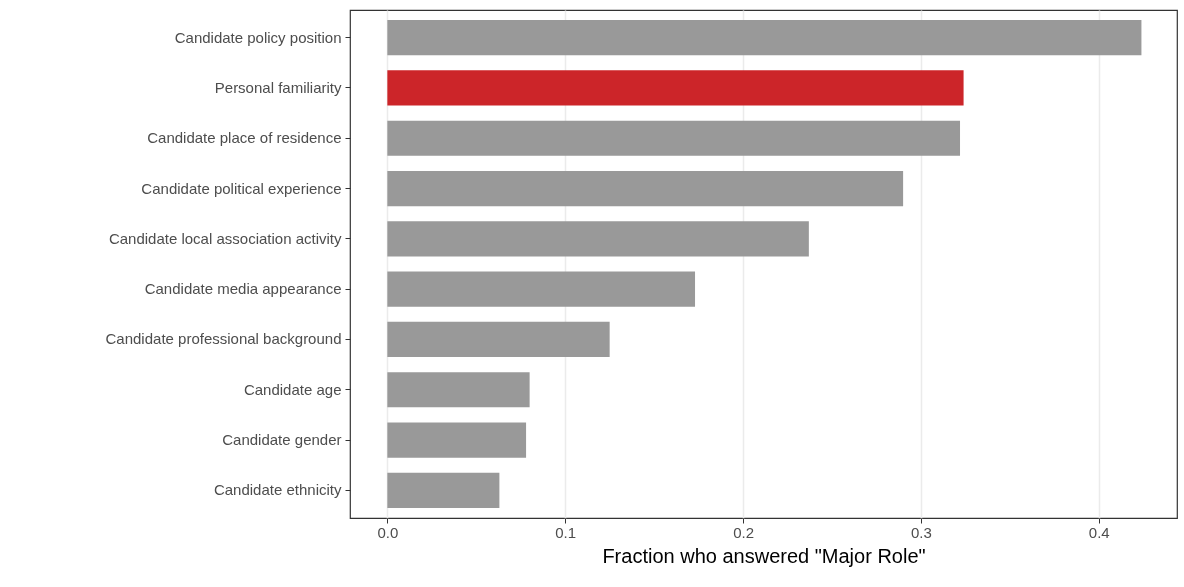 The width and height of the screenshot is (1184, 587). Describe the element at coordinates (566, 532) in the screenshot. I see `x-tick-label: 0.1` at that location.